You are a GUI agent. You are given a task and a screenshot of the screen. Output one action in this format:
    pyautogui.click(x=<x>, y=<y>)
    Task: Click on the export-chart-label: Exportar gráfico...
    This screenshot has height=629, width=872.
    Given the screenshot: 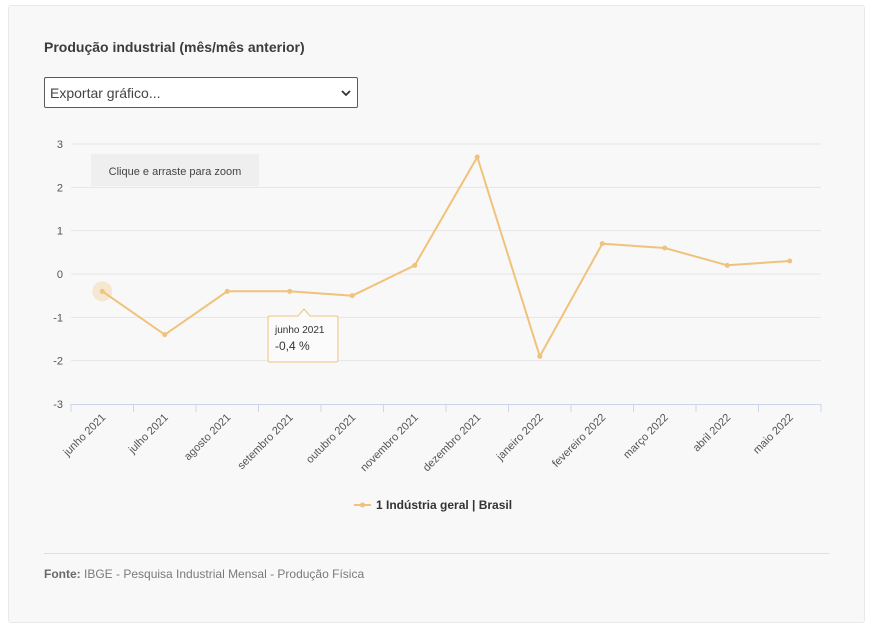 What is the action you would take?
    pyautogui.click(x=105, y=93)
    